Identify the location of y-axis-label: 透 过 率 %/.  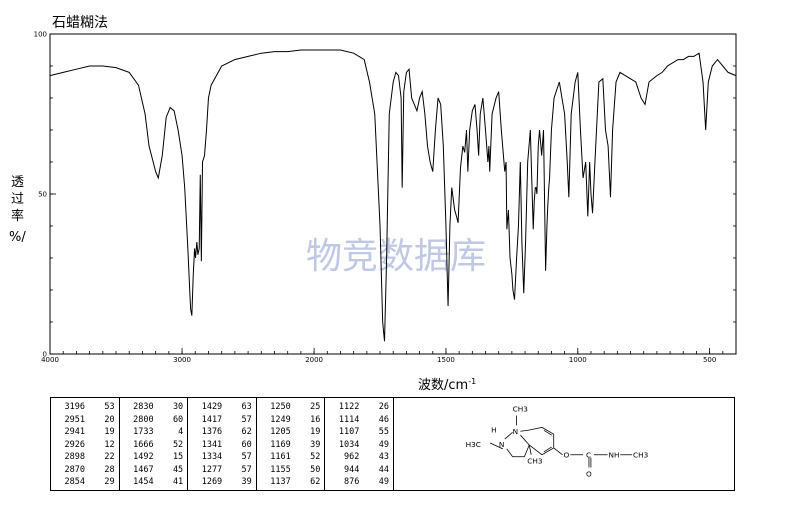
(17, 210).